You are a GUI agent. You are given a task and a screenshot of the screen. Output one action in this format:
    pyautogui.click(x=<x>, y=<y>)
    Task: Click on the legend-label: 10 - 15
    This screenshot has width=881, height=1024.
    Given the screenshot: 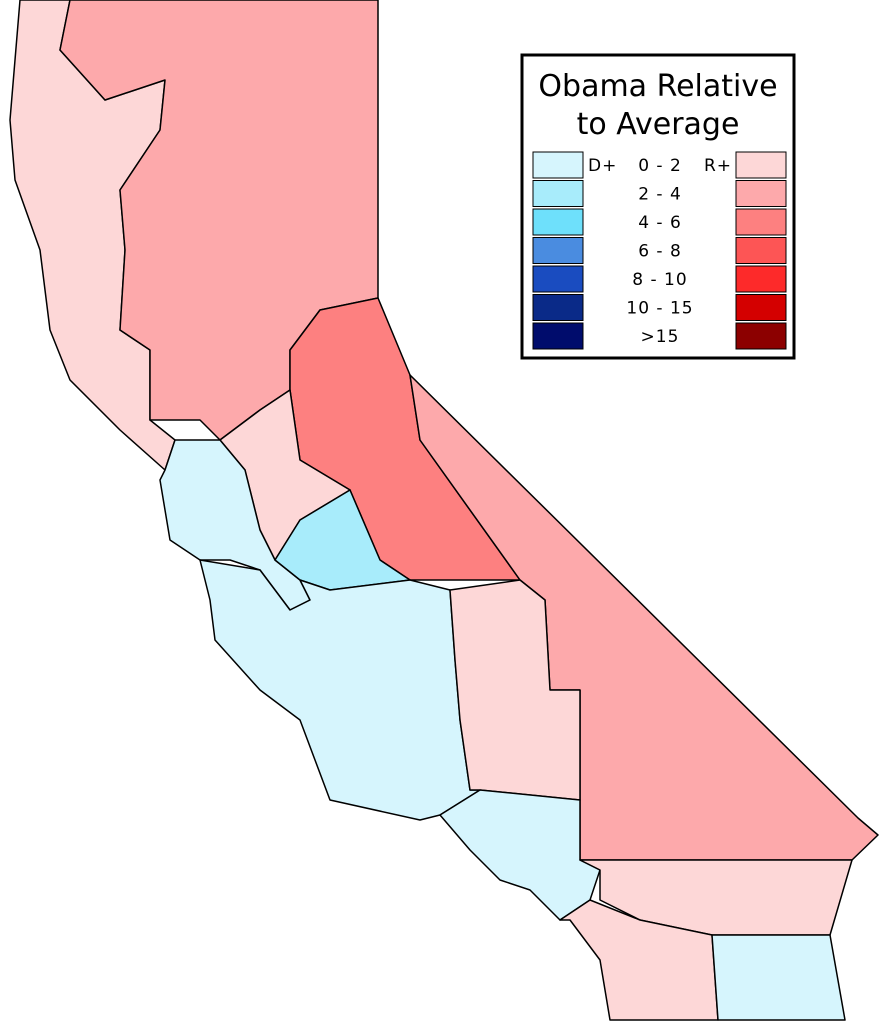 What is the action you would take?
    pyautogui.click(x=659, y=309)
    